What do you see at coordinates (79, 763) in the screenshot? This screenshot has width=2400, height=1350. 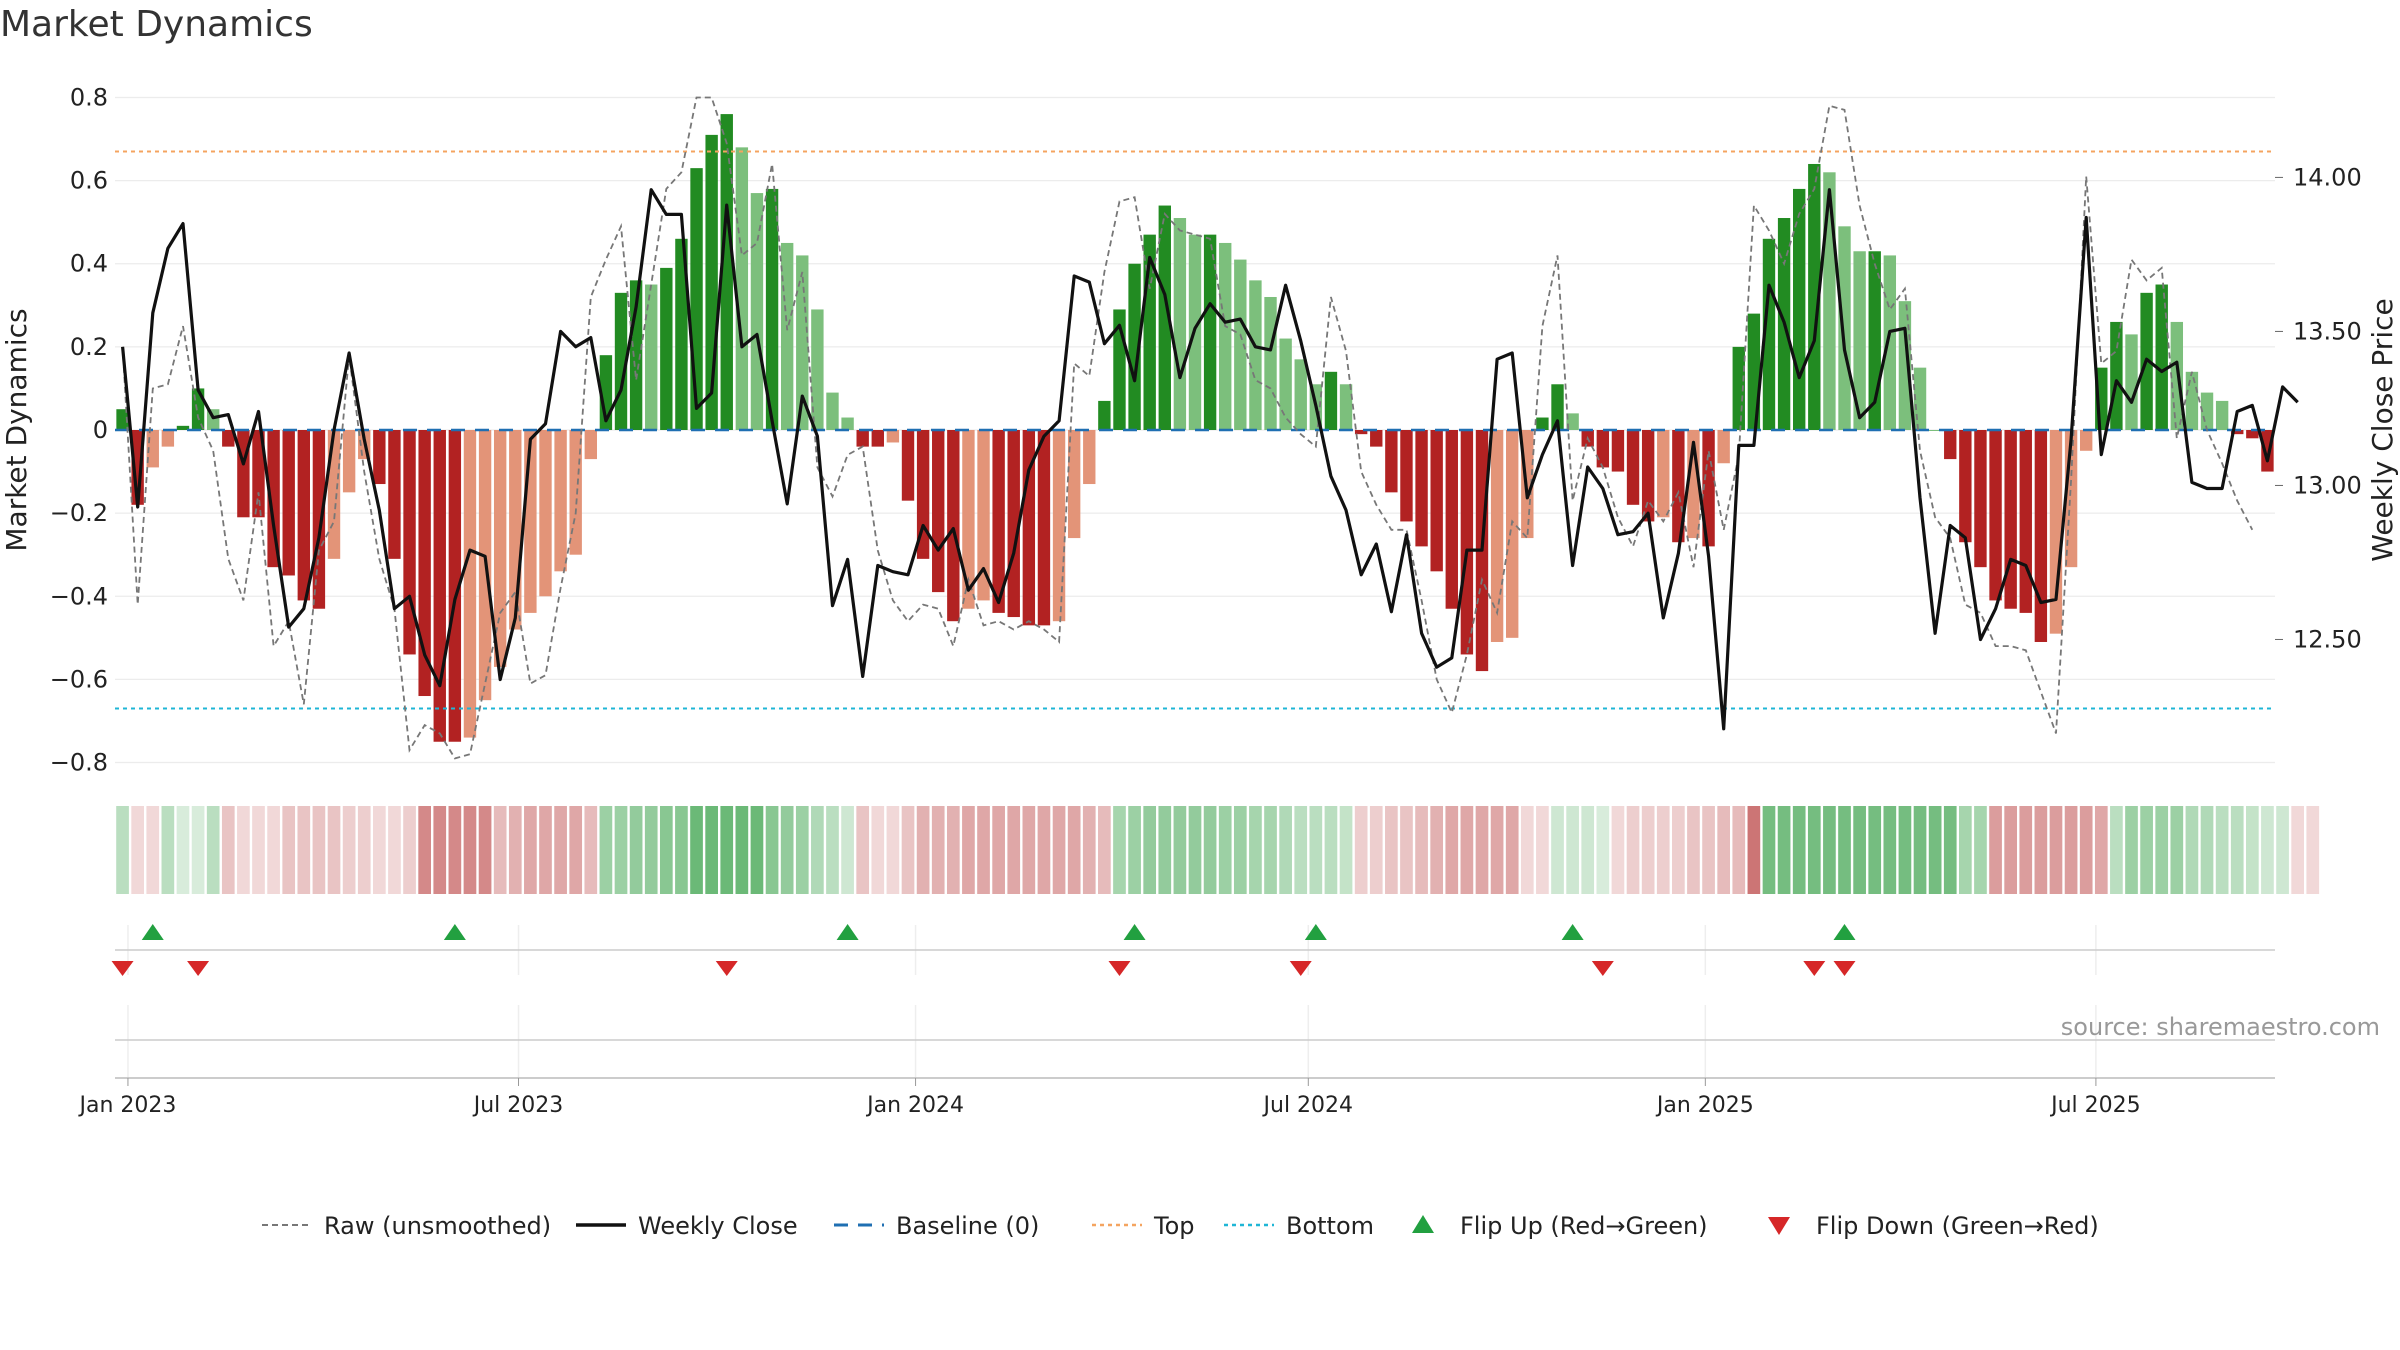 I see `y-tick-label: −0.8` at bounding box center [79, 763].